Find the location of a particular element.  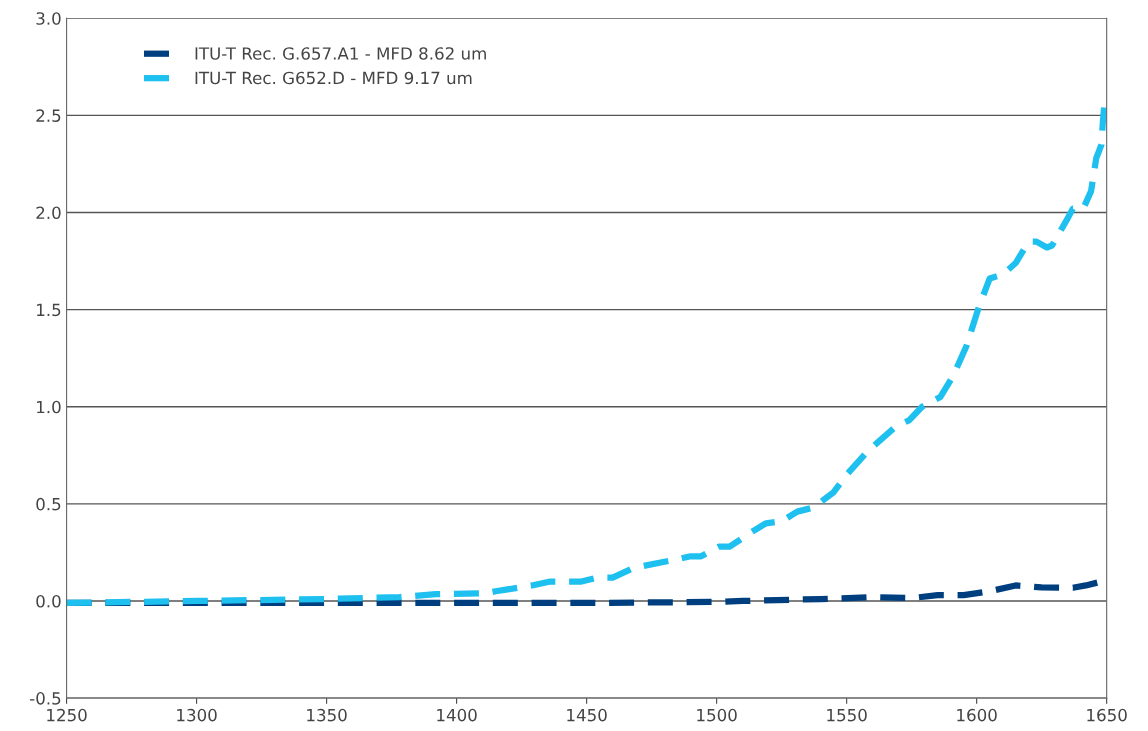

x-tick-label: 1600 is located at coordinates (977, 715).